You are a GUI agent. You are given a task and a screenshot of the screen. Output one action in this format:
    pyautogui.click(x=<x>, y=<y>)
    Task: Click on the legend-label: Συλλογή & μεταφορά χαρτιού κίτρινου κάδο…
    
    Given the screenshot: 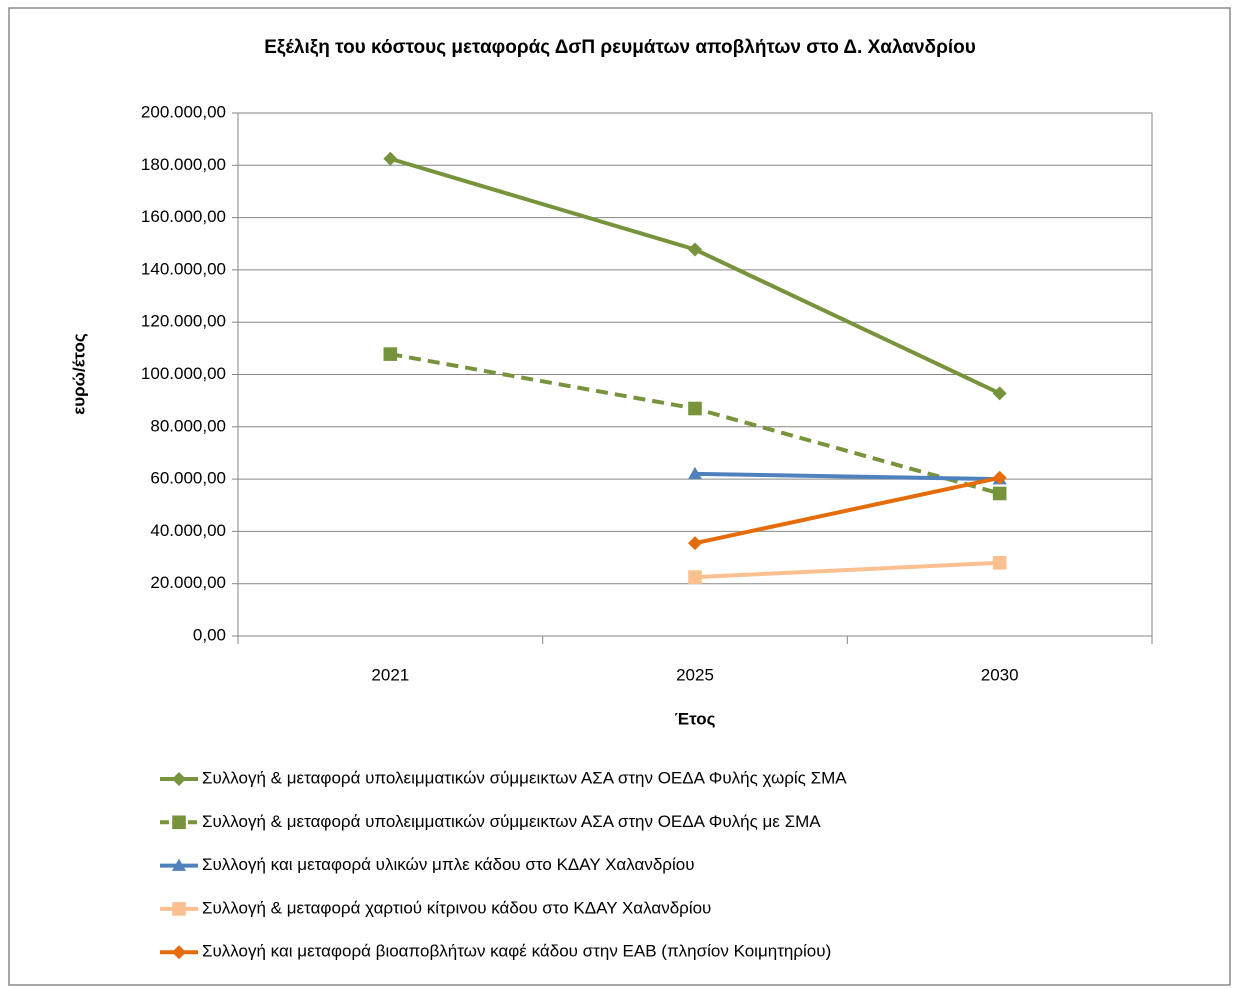 What is the action you would take?
    pyautogui.click(x=456, y=907)
    